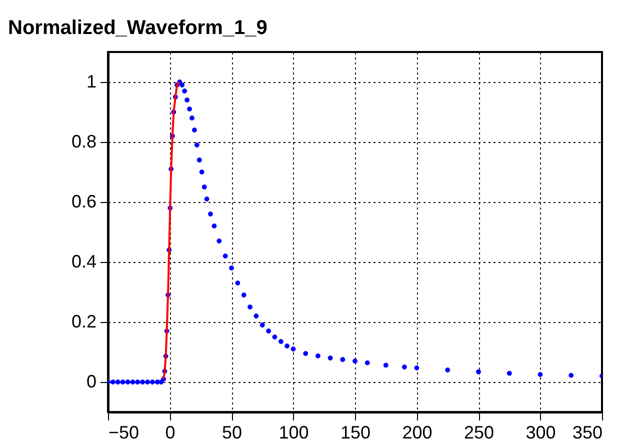 This screenshot has height=447, width=630. What do you see at coordinates (587, 432) in the screenshot?
I see `x-tick-label: 350` at bounding box center [587, 432].